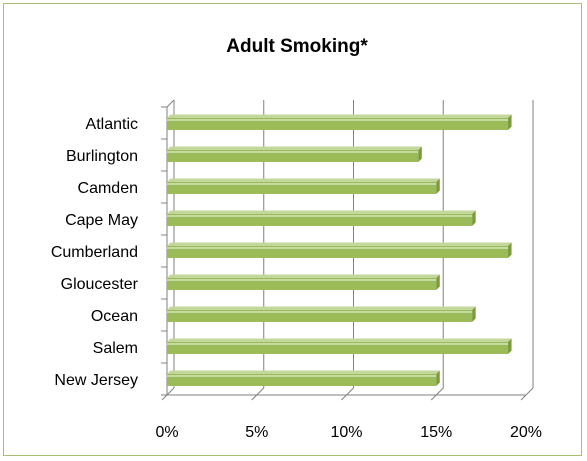 This screenshot has height=461, width=587. What do you see at coordinates (297, 46) in the screenshot?
I see `chart-title: Adult Smoking*` at bounding box center [297, 46].